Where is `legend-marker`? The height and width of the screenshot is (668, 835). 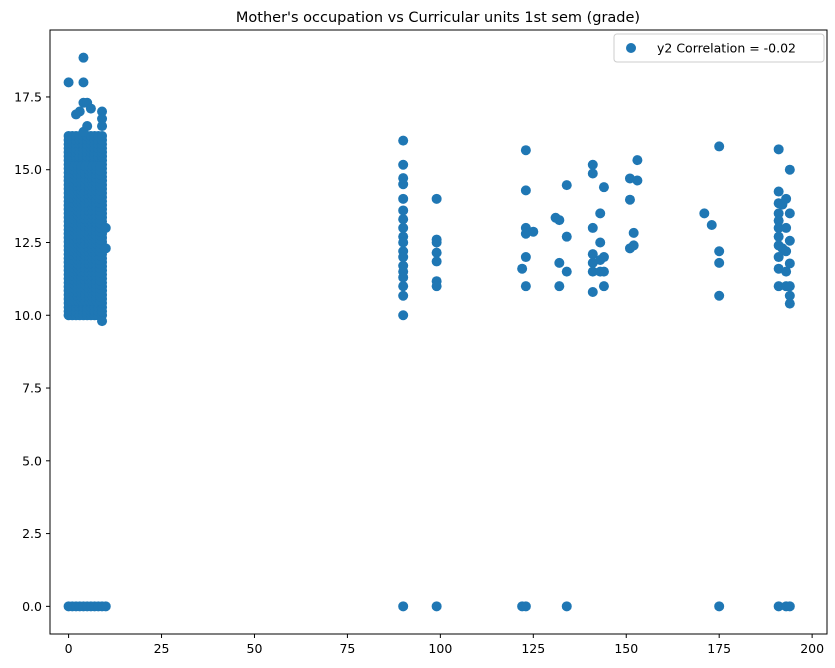 legend-marker is located at coordinates (631, 48).